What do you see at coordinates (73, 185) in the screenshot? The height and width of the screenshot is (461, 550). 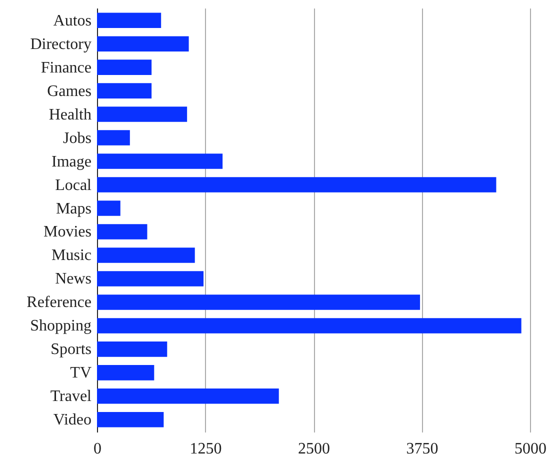 I see `y-tick-label: Local` at bounding box center [73, 185].